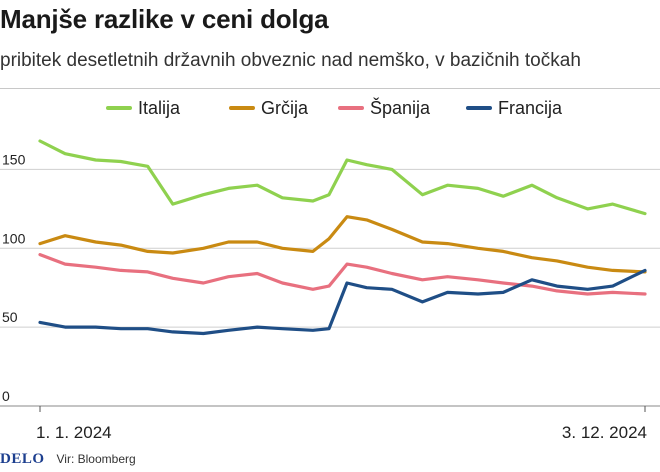  Describe the element at coordinates (10, 317) in the screenshot. I see `y-tick-label: 50` at that location.